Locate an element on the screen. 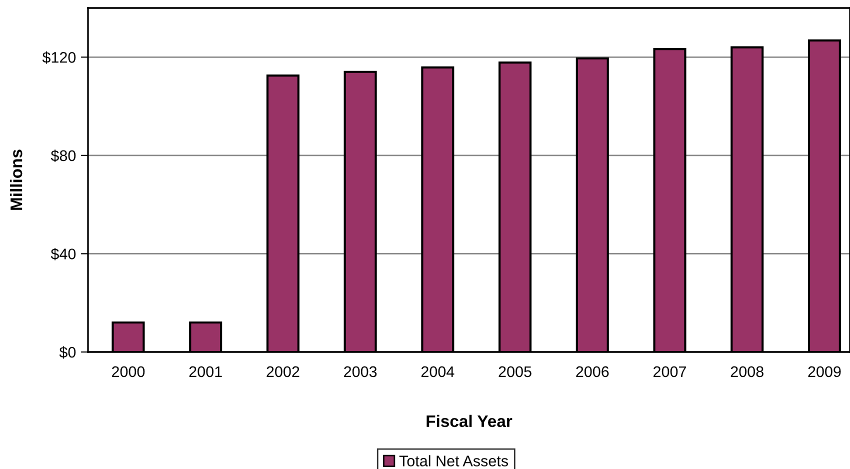 The height and width of the screenshot is (469, 850). y-tick-label: $40 is located at coordinates (63, 254).